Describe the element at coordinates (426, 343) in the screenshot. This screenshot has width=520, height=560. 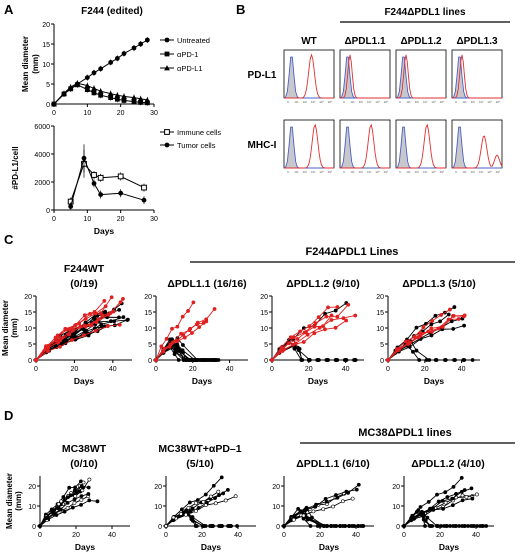
I see `c-growth-line` at that location.